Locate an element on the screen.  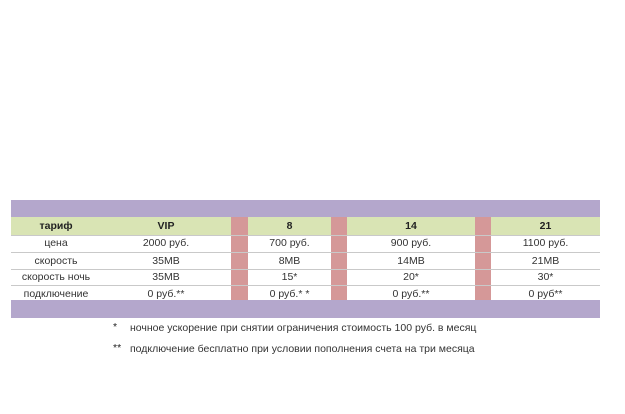
night-speed-8: 15* is located at coordinates (289, 277).